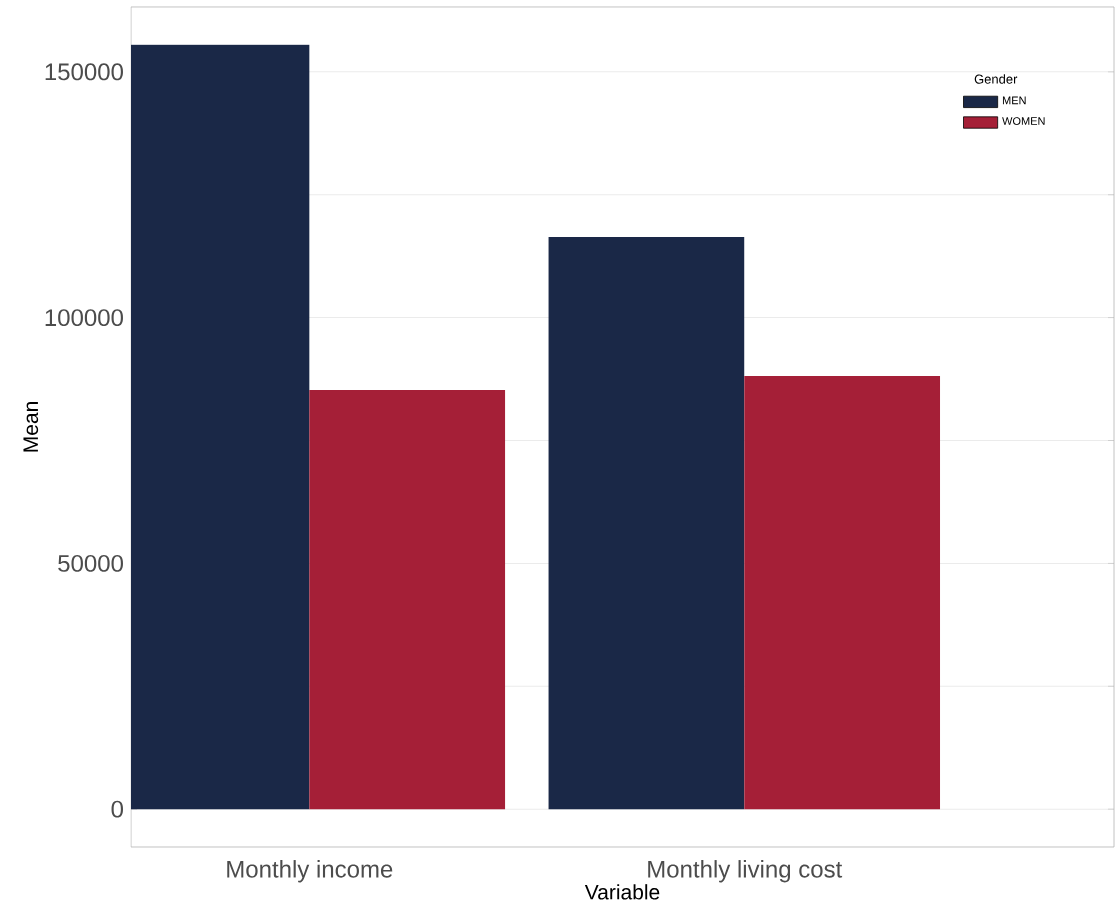  Describe the element at coordinates (622, 892) in the screenshot. I see `x-axis-title: Variable` at that location.